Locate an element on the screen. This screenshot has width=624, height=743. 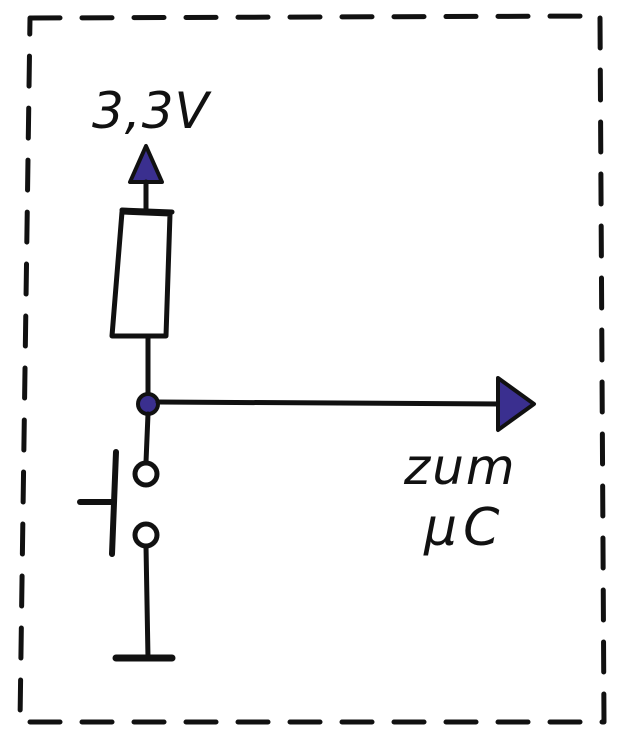
switch-contact-bottom is located at coordinates (146, 535).